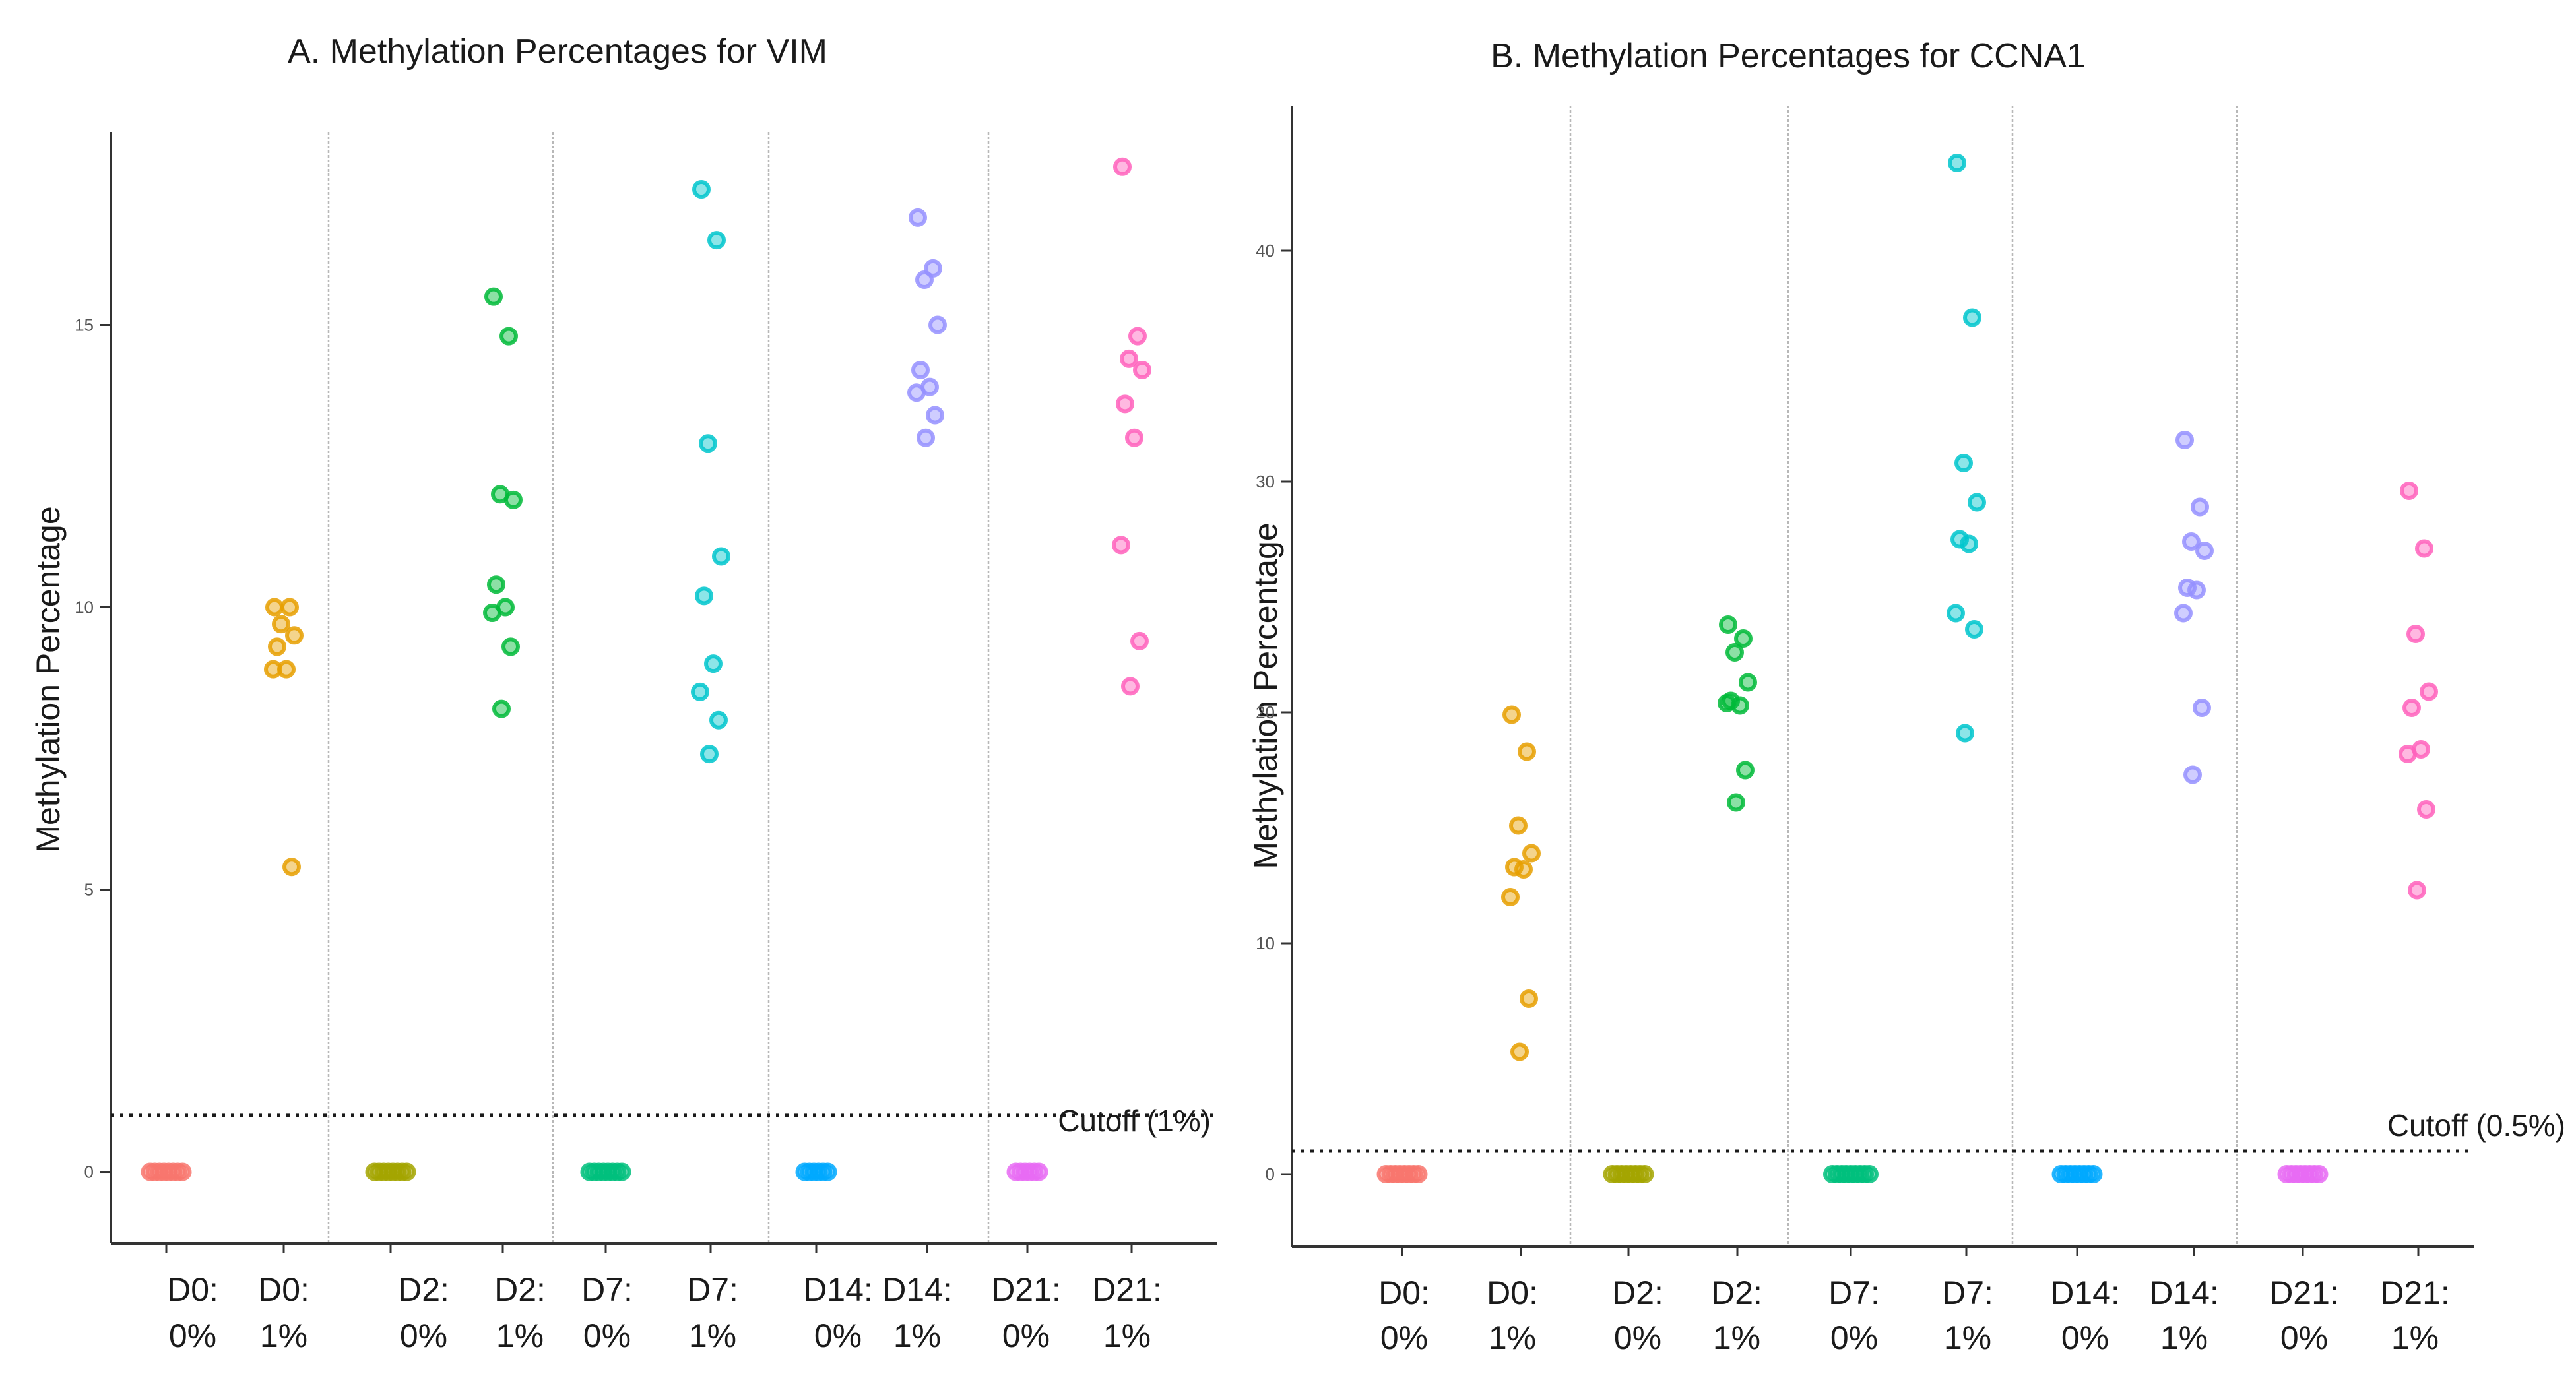  I want to click on panel-b-x-tick-label-line1: D0:, so click(1512, 1292).